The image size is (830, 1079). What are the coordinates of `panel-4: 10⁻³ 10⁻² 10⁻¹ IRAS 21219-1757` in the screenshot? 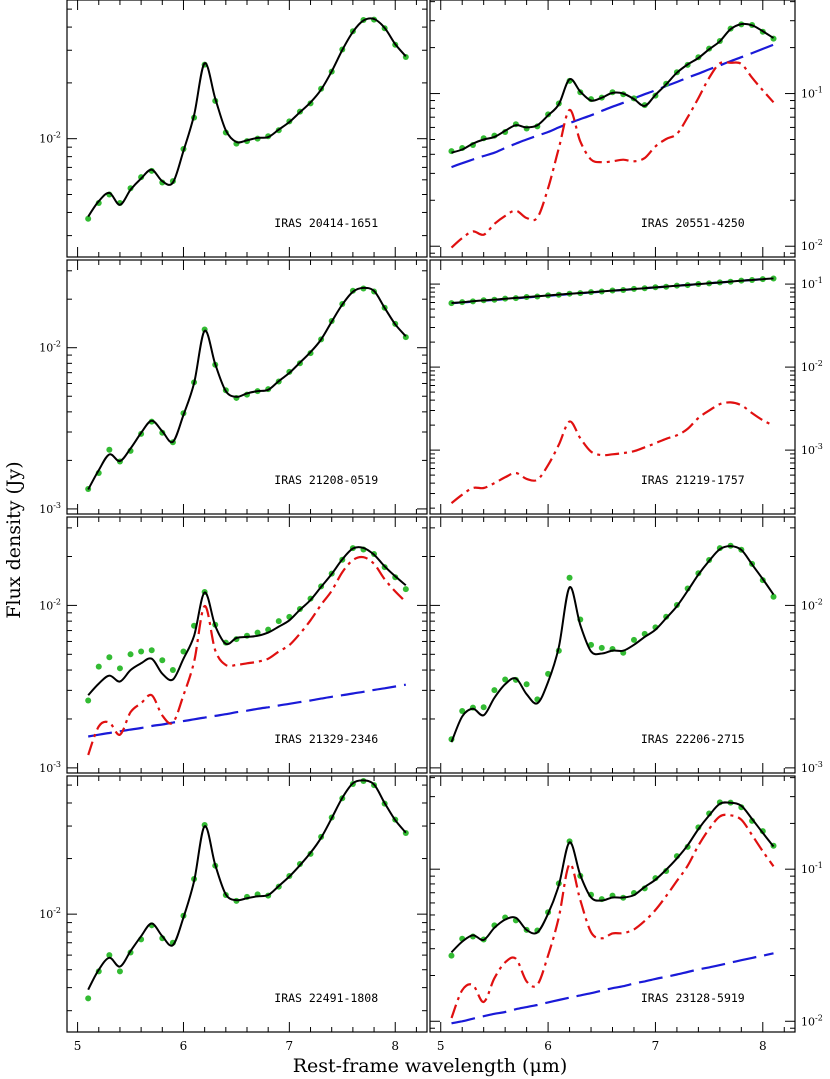 It's located at (626, 387).